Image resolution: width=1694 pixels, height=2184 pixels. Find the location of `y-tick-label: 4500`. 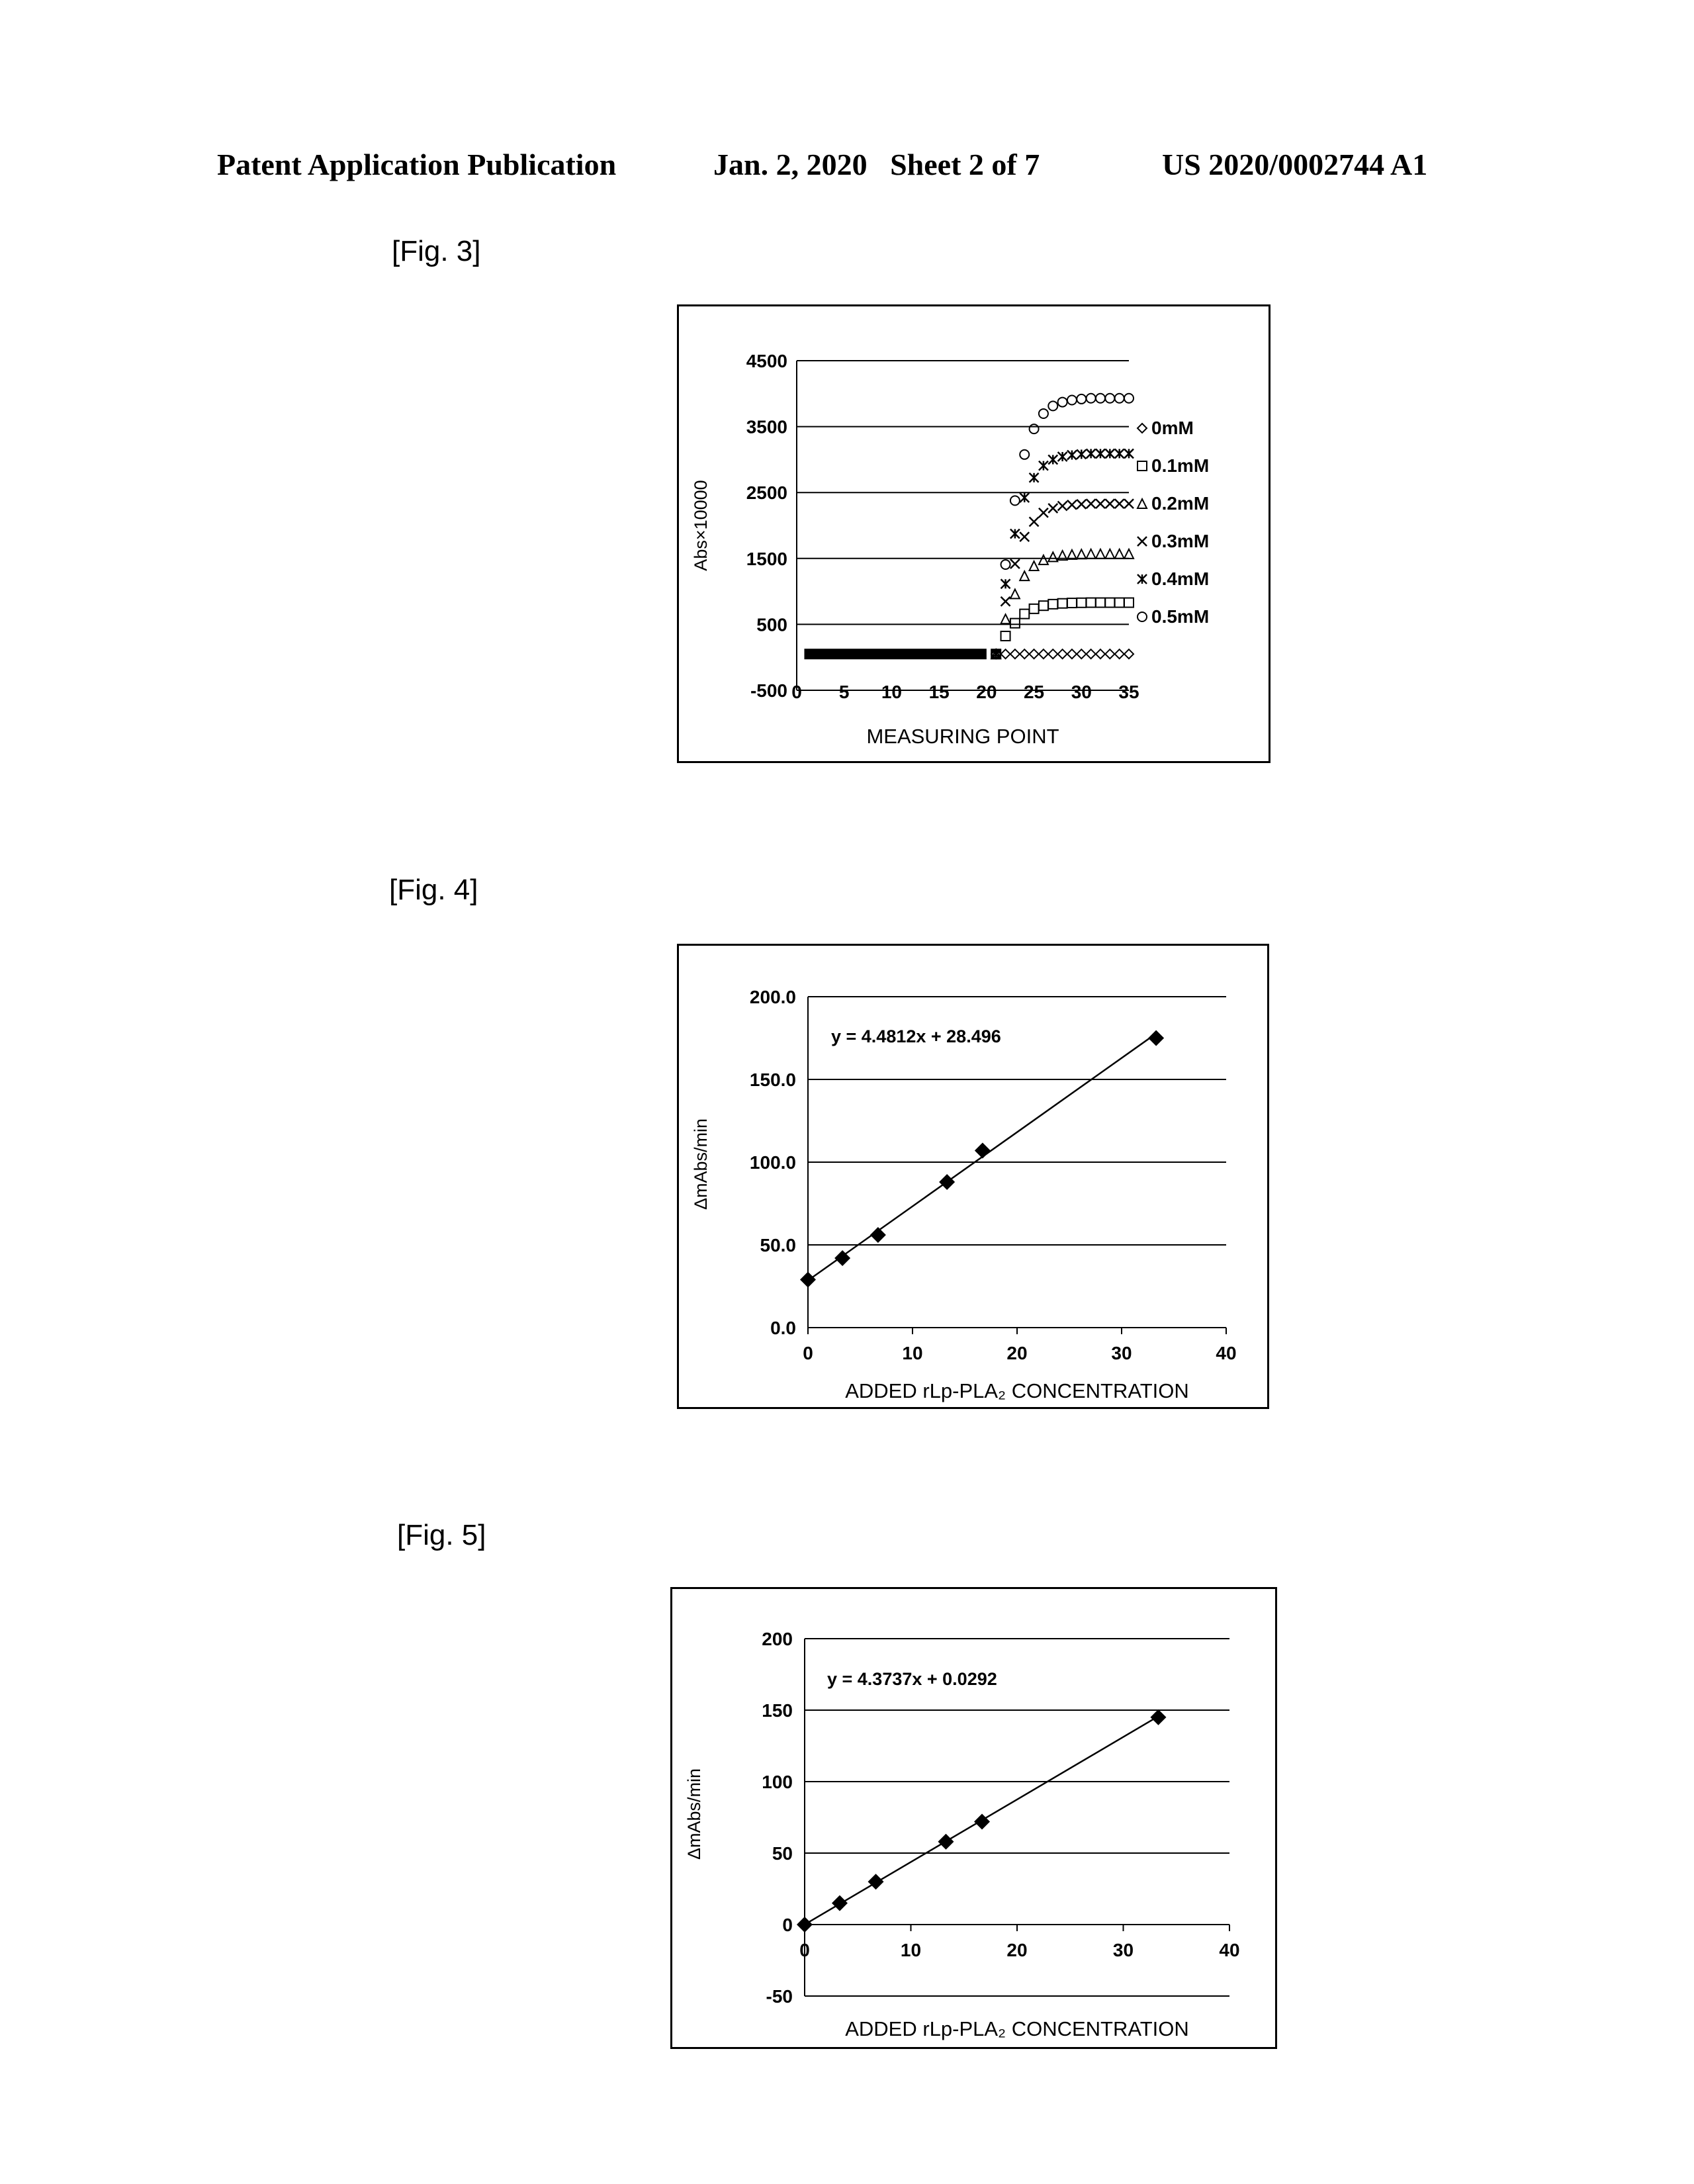

y-tick-label: 4500 is located at coordinates (766, 361).